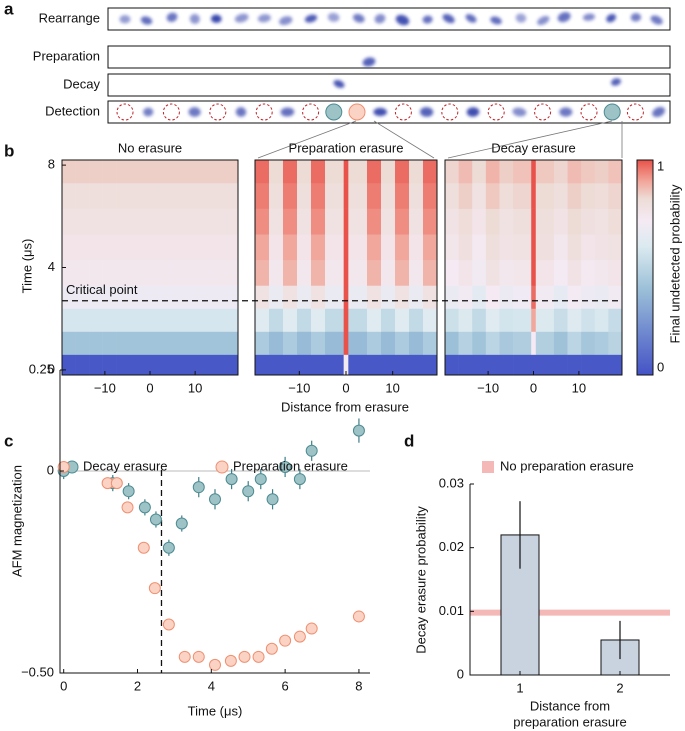 The width and height of the screenshot is (685, 731). I want to click on link-line, so click(530, 139).